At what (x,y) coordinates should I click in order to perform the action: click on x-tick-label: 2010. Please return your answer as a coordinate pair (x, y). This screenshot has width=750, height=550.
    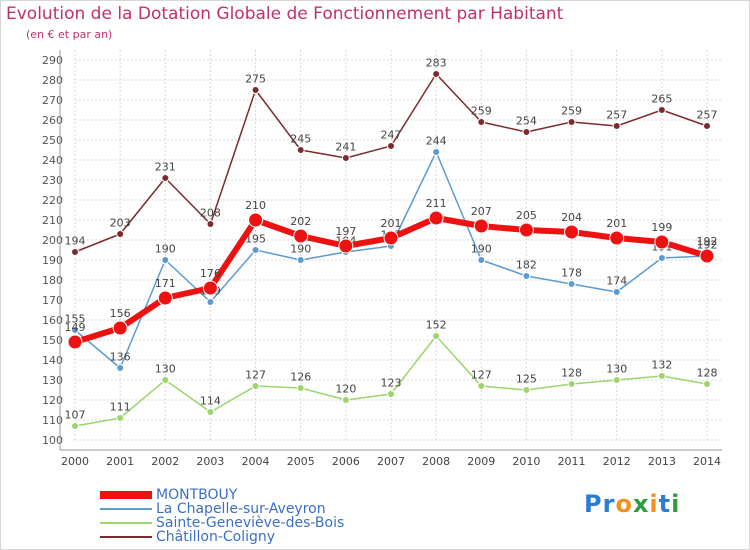
    Looking at the image, I should click on (526, 461).